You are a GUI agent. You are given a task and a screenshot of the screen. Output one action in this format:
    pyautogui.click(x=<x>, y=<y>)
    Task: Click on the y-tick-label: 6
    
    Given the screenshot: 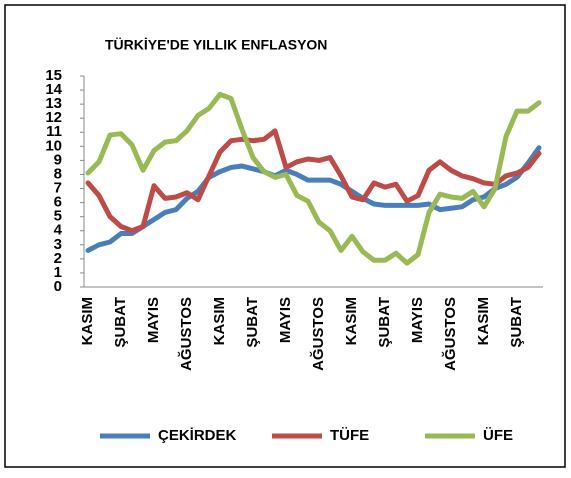 What is the action you would take?
    pyautogui.click(x=58, y=202)
    